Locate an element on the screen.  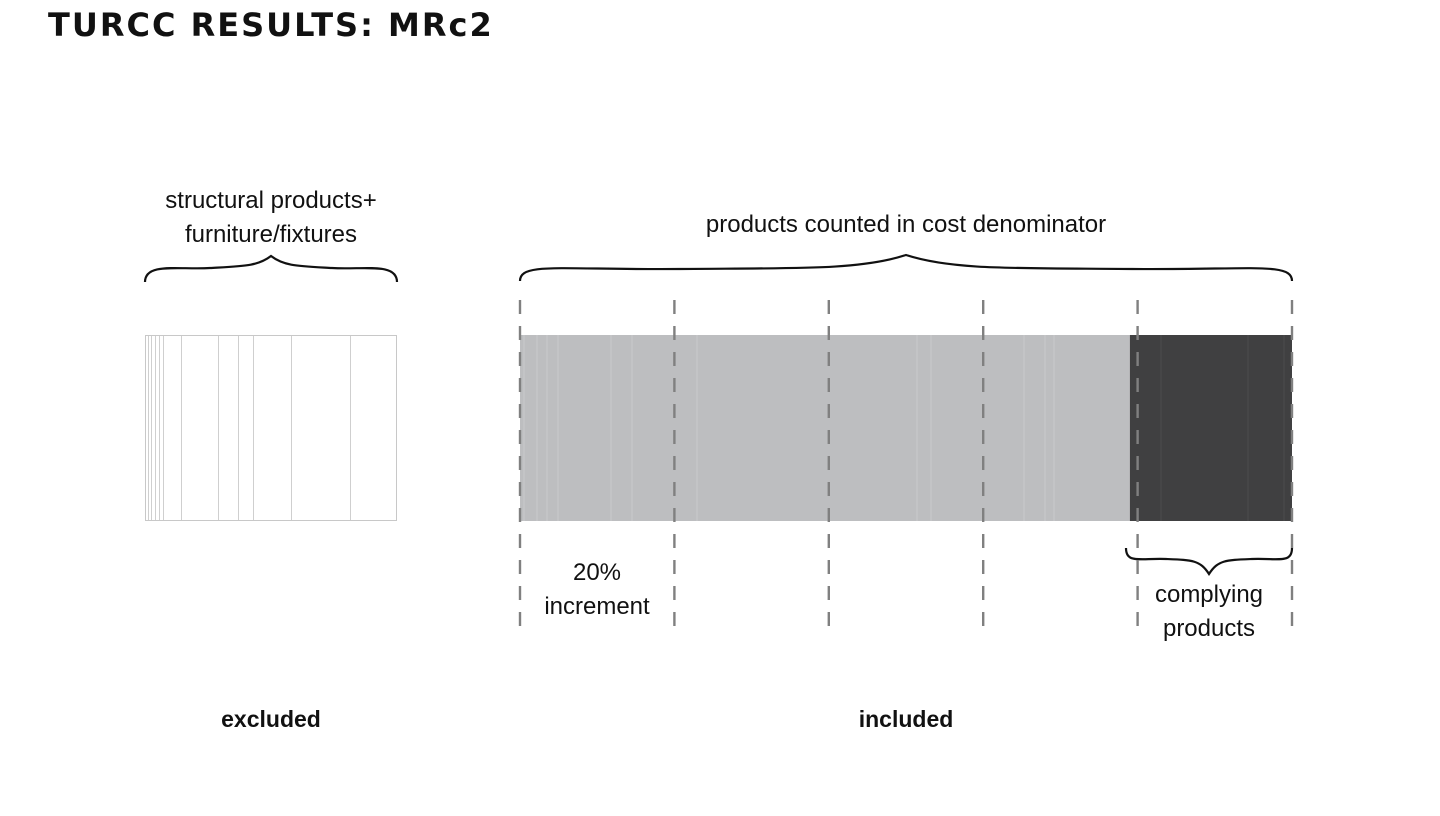
page-title: TURCC RESULTS: MRc2 is located at coordinates (271, 25).